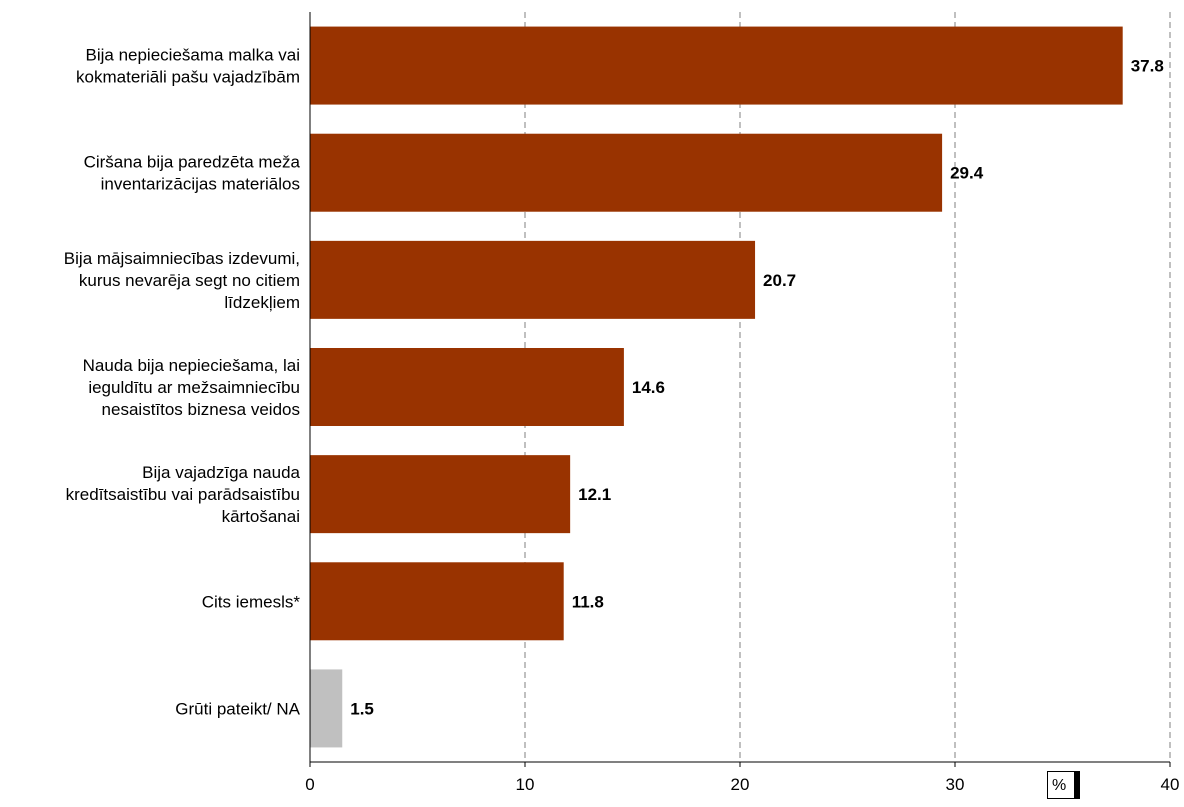 This screenshot has width=1184, height=807. I want to click on value-label-0: 37.8, so click(1147, 66).